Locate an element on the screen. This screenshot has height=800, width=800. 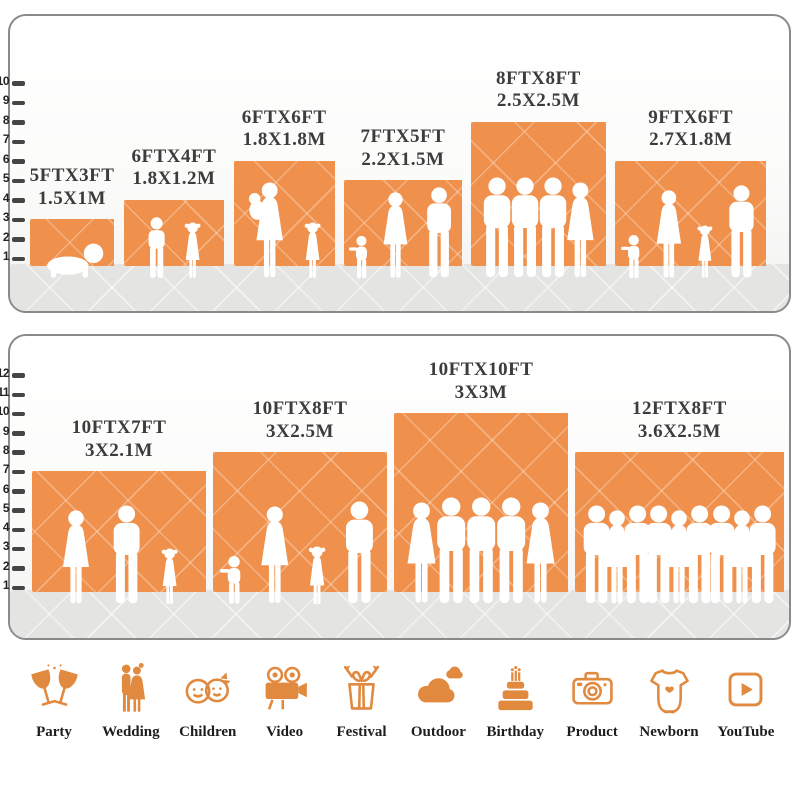
youtube-icon is located at coordinates (745, 689).